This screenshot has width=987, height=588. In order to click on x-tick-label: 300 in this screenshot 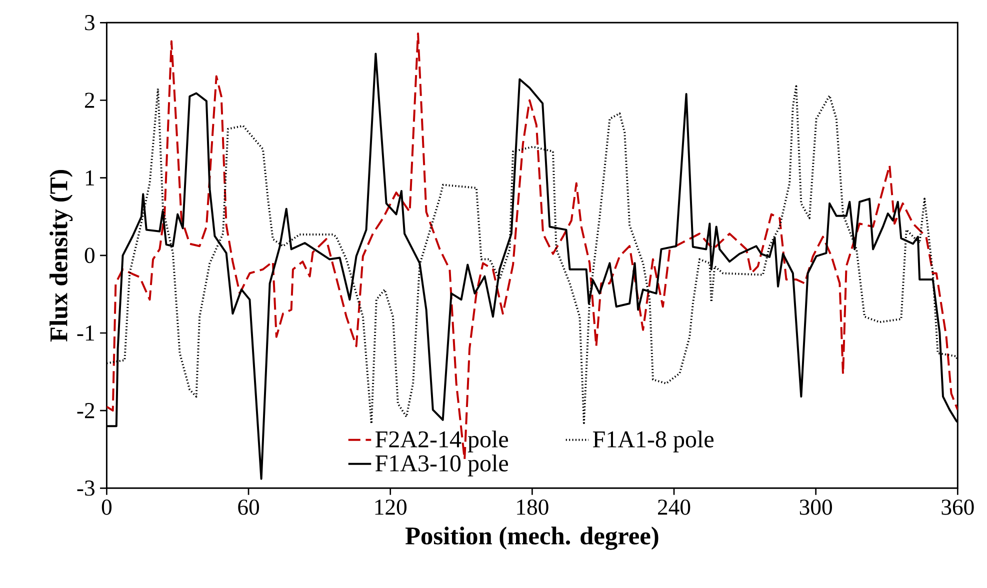, I will do `click(816, 507)`.